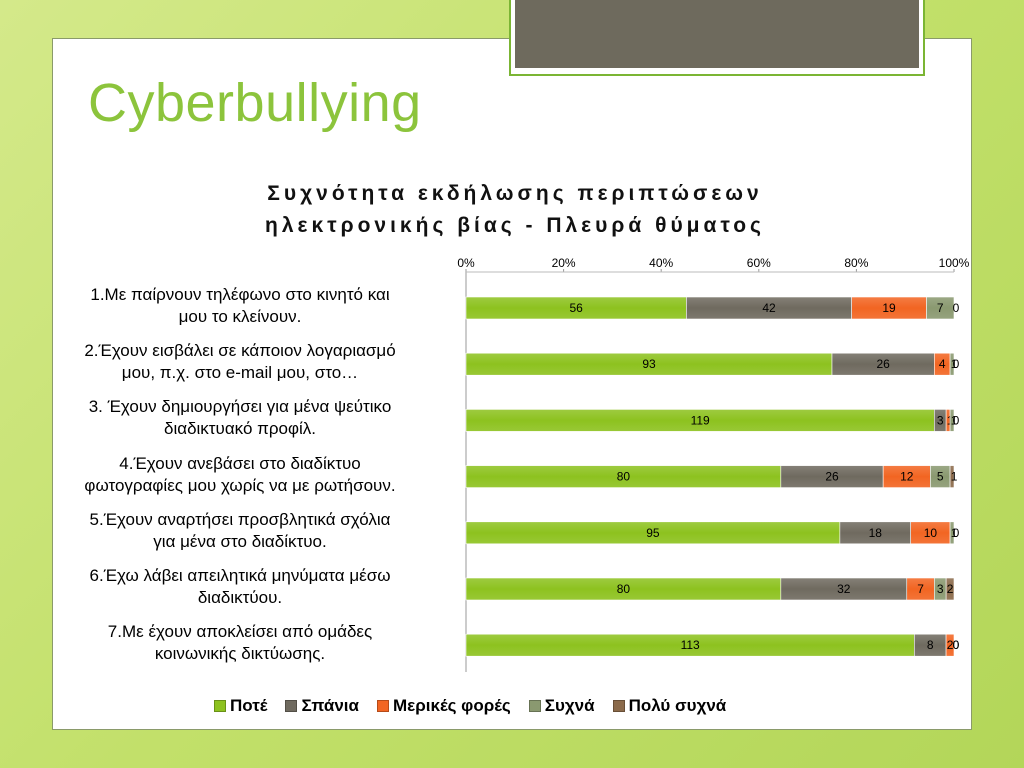 The height and width of the screenshot is (768, 1024). Describe the element at coordinates (759, 263) in the screenshot. I see `x-tick-label: 60%` at that location.